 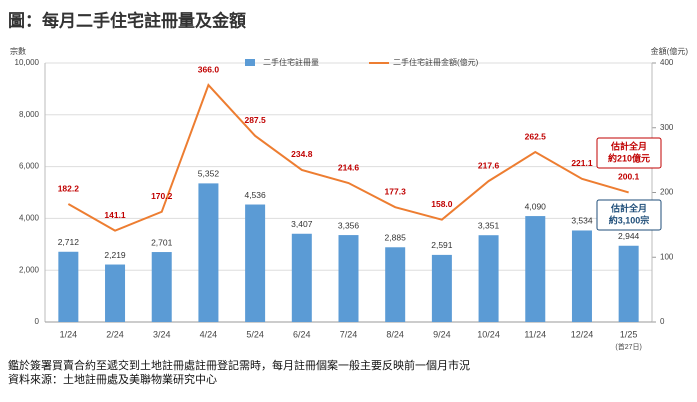 I want to click on legend-label: 二手住宅註冊量, so click(x=291, y=62).